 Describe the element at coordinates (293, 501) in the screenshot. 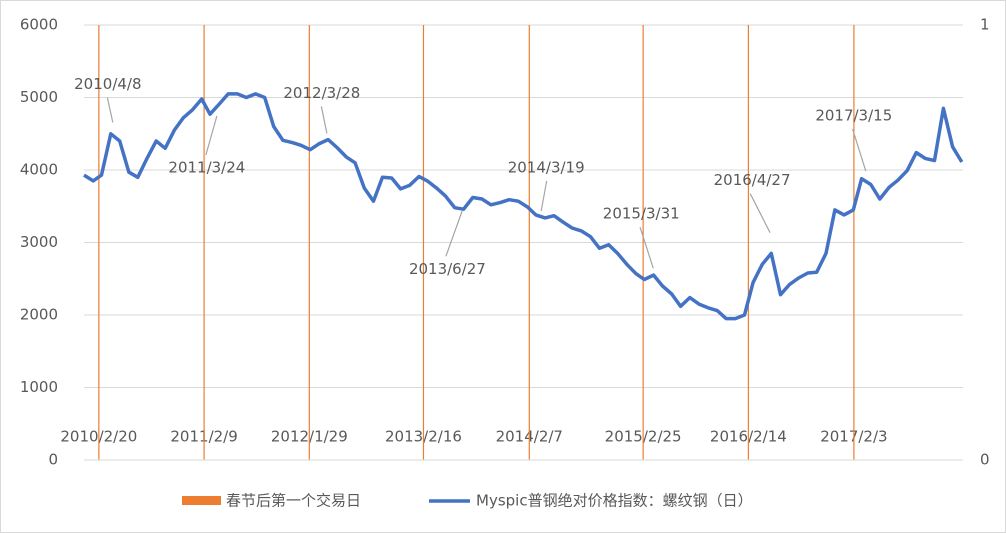

I see `legend-label: 春节后第一个交易日` at that location.